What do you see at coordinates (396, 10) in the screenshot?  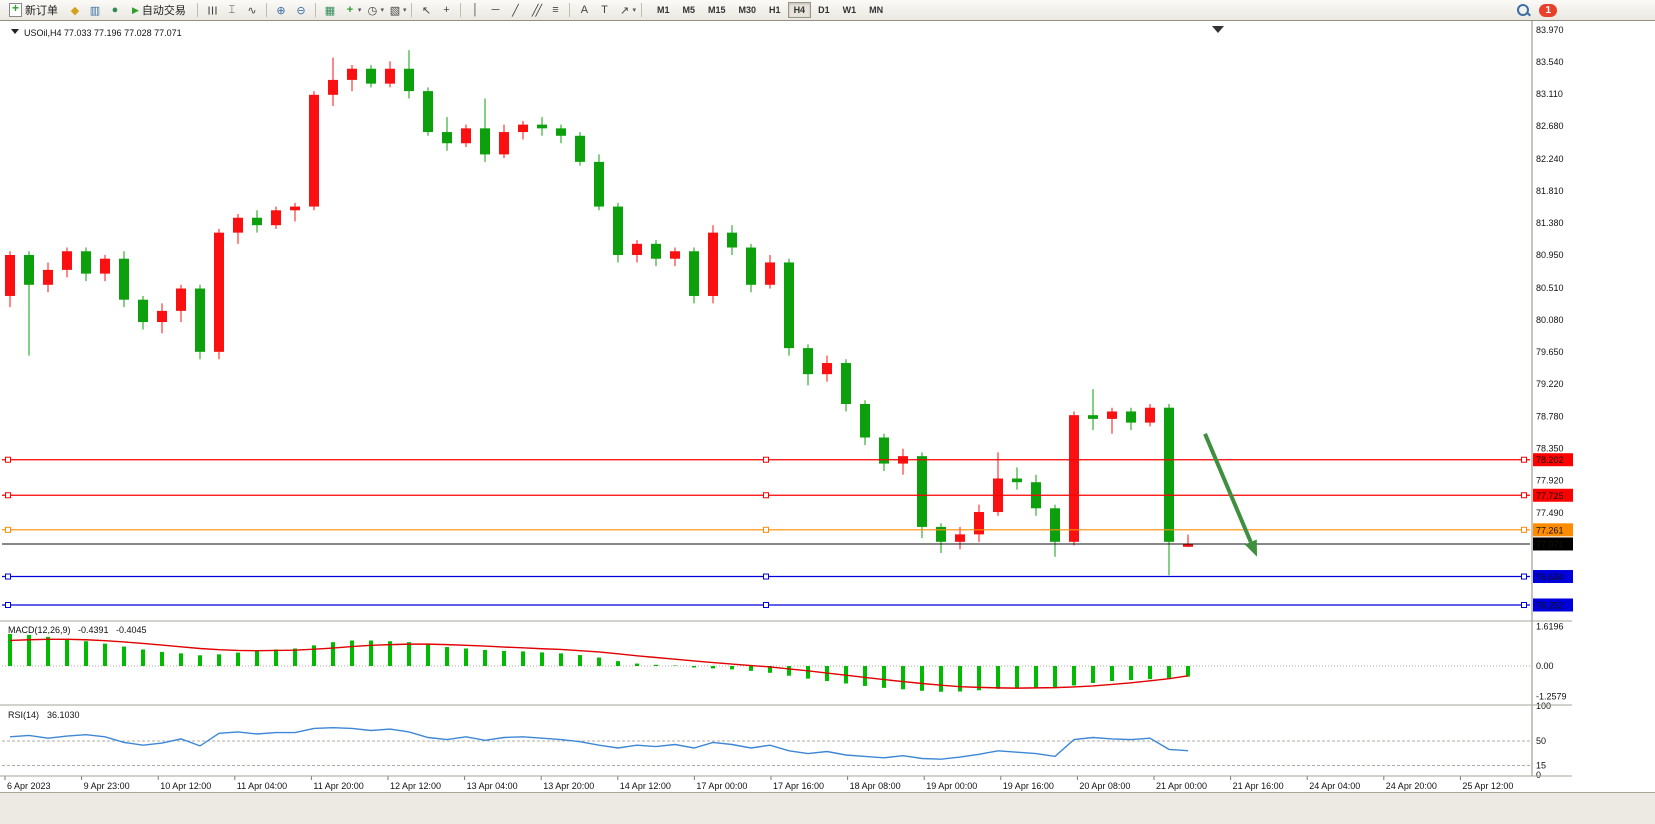 I see `templates-button: ▧ ▾` at bounding box center [396, 10].